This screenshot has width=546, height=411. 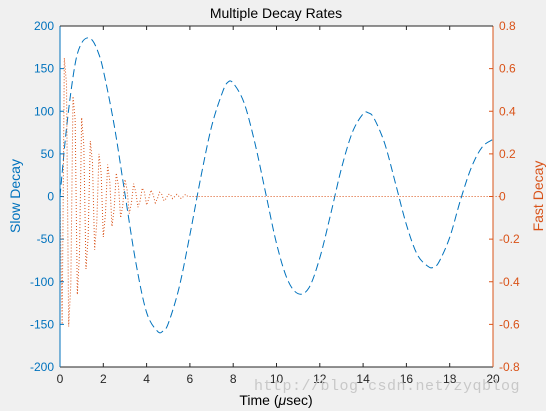 What do you see at coordinates (277, 379) in the screenshot?
I see `x-tick-label: 10` at bounding box center [277, 379].